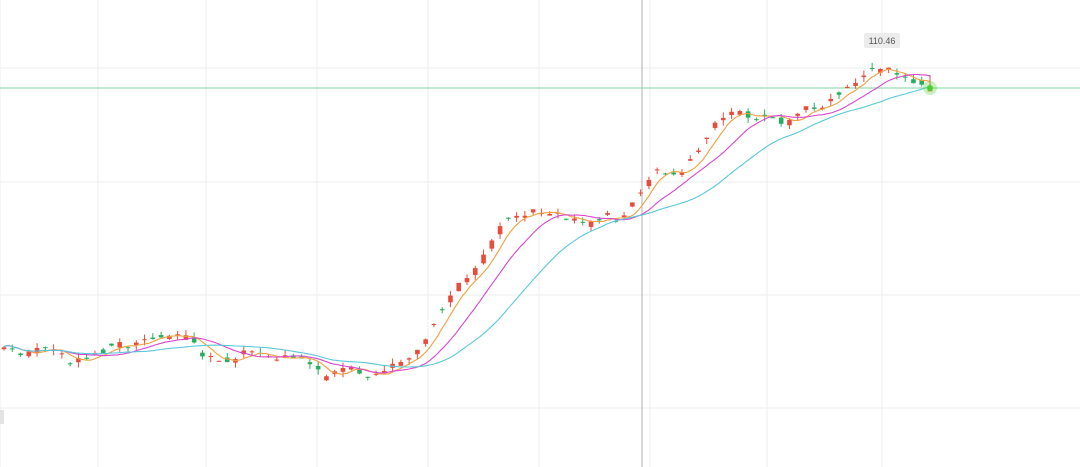  Describe the element at coordinates (930, 88) in the screenshot. I see `current-price-dot` at that location.